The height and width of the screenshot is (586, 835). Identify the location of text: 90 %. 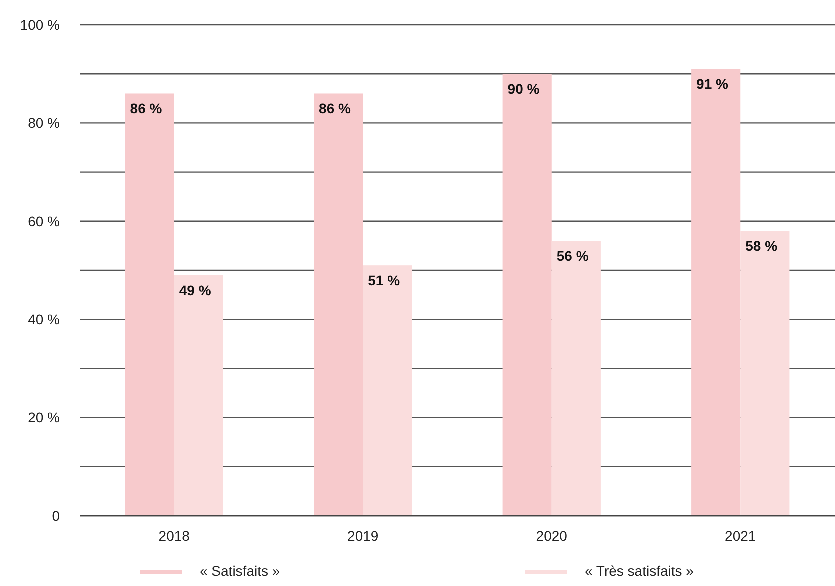
(524, 89).